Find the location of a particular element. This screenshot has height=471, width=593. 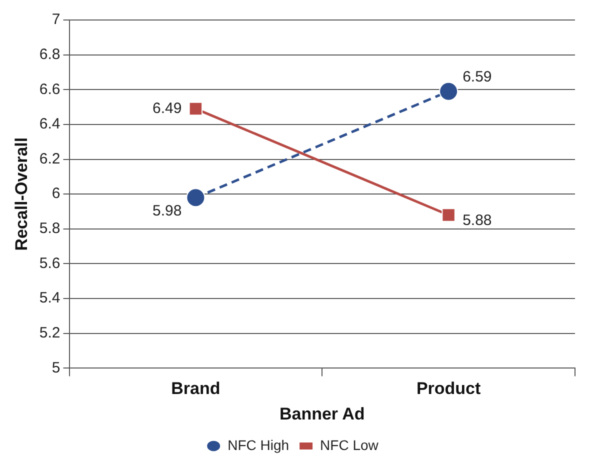

y-tick-label: 6.2 is located at coordinates (49, 159).